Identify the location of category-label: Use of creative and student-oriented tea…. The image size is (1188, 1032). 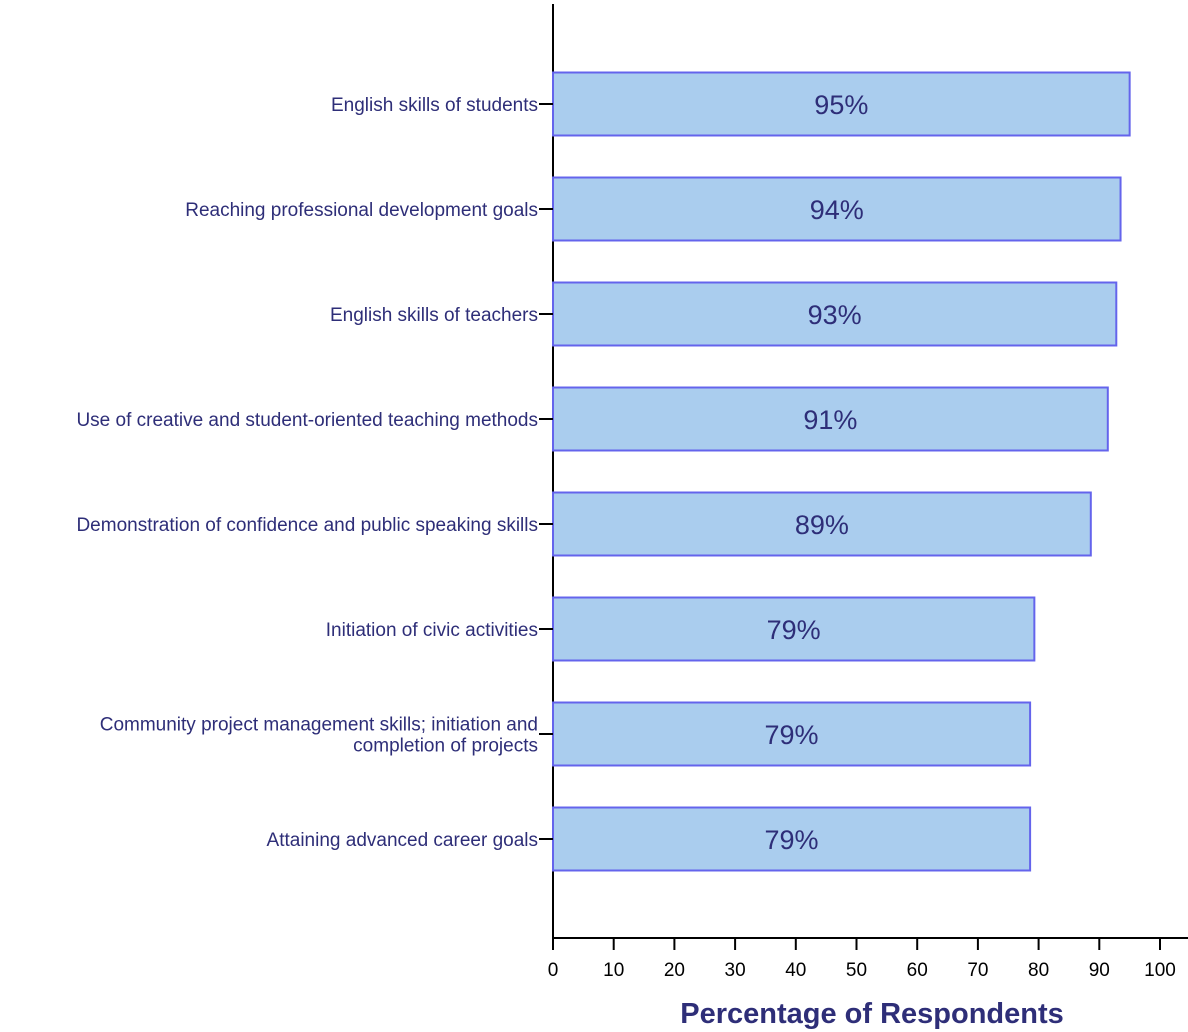
(307, 420).